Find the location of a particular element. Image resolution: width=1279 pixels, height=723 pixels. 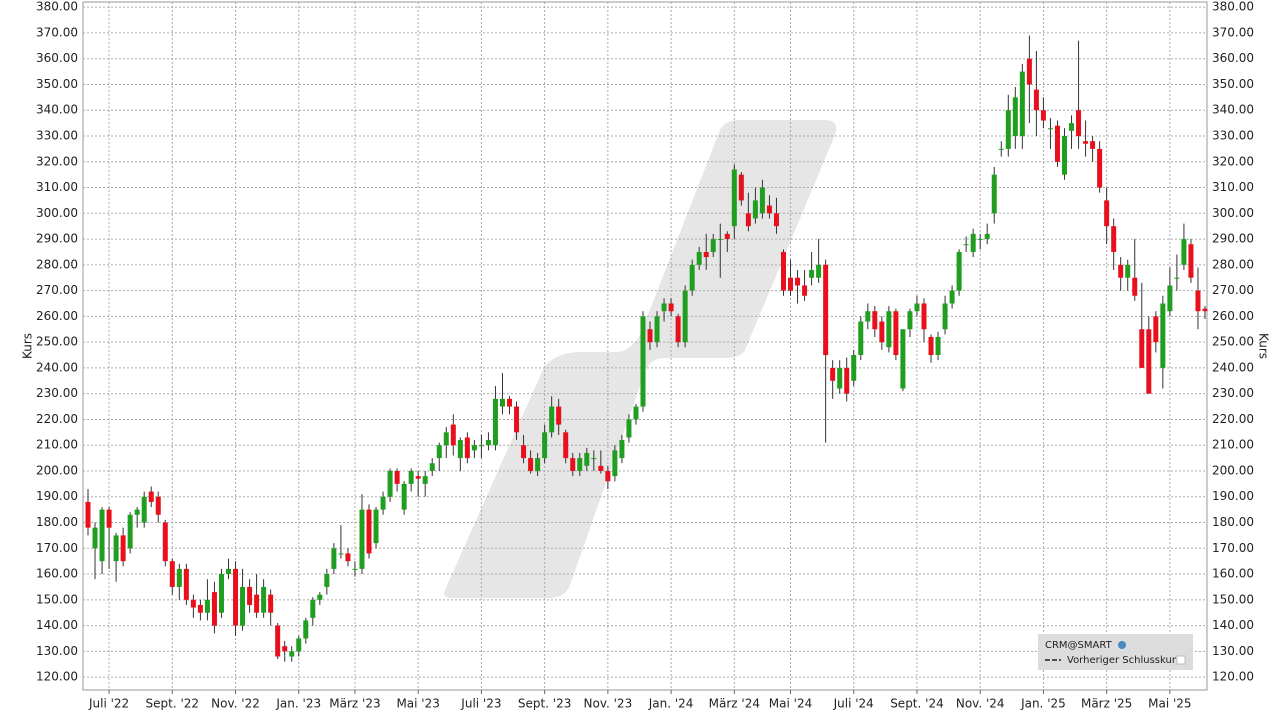

x-tick-label: Jan. '25 is located at coordinates (1043, 704).